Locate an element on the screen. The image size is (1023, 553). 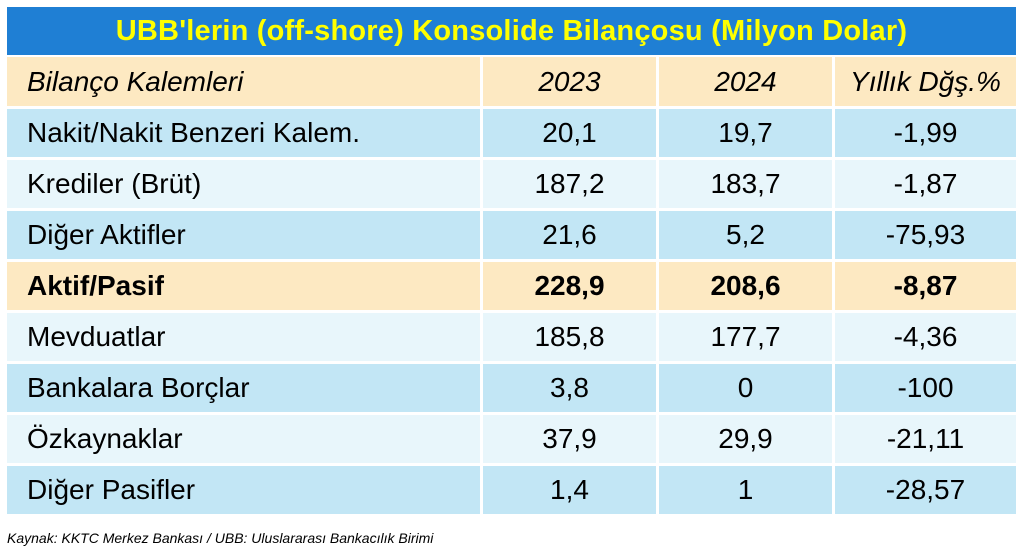
row-change: -21,11 is located at coordinates (925, 440).